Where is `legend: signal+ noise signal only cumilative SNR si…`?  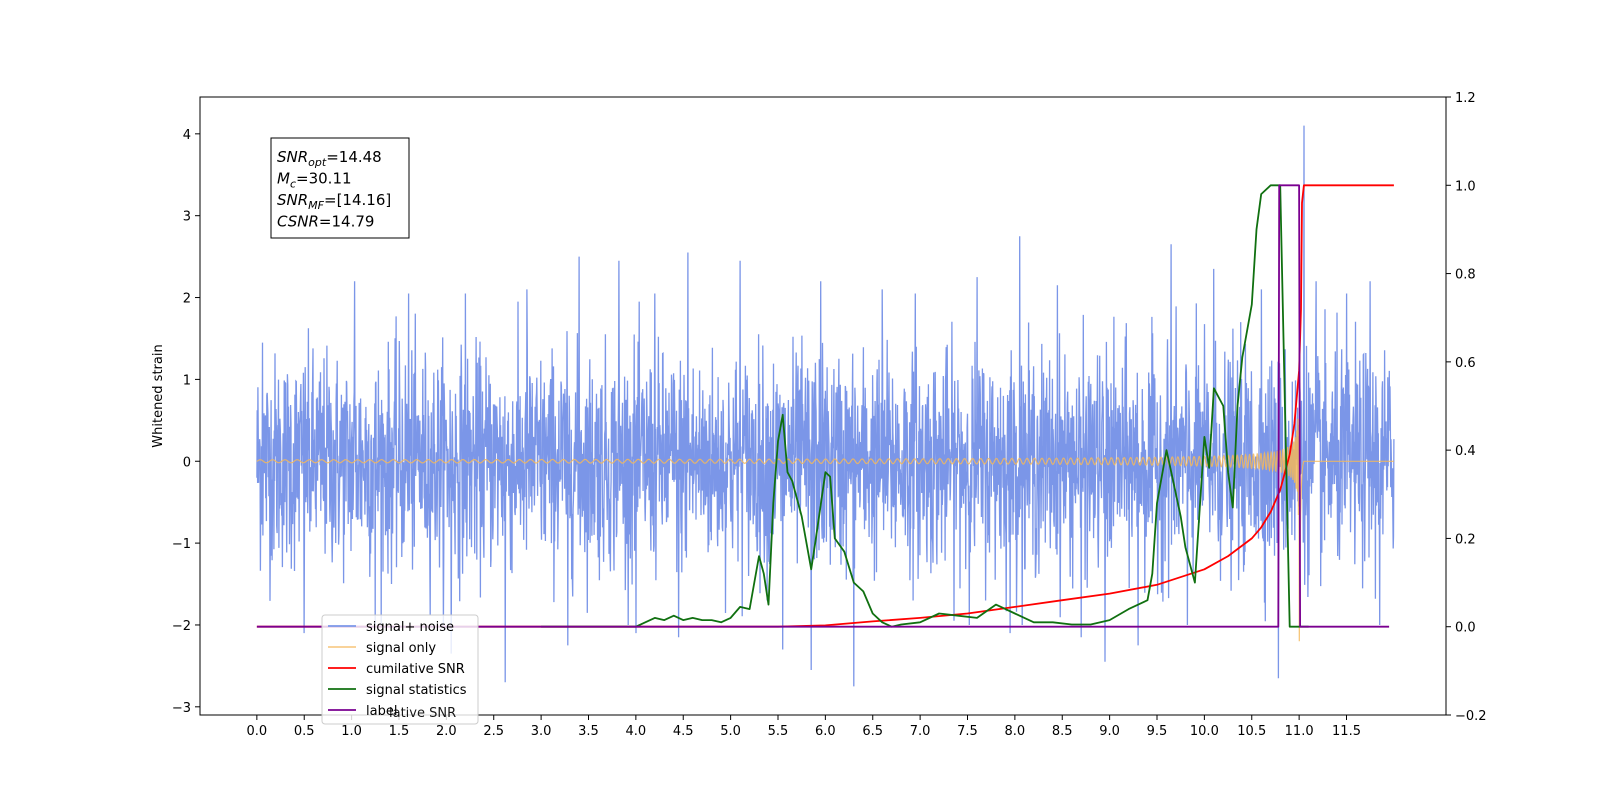 legend: signal+ noise signal only cumilative SNR si… is located at coordinates (400, 669).